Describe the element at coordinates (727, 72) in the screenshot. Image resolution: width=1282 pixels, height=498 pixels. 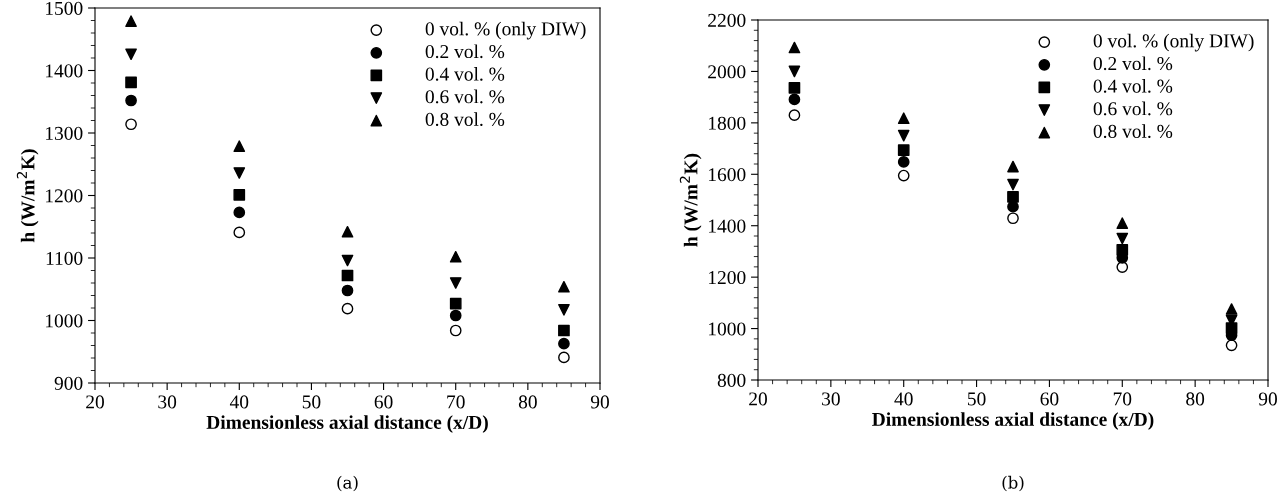
I see `y-tick-label: 2000` at that location.